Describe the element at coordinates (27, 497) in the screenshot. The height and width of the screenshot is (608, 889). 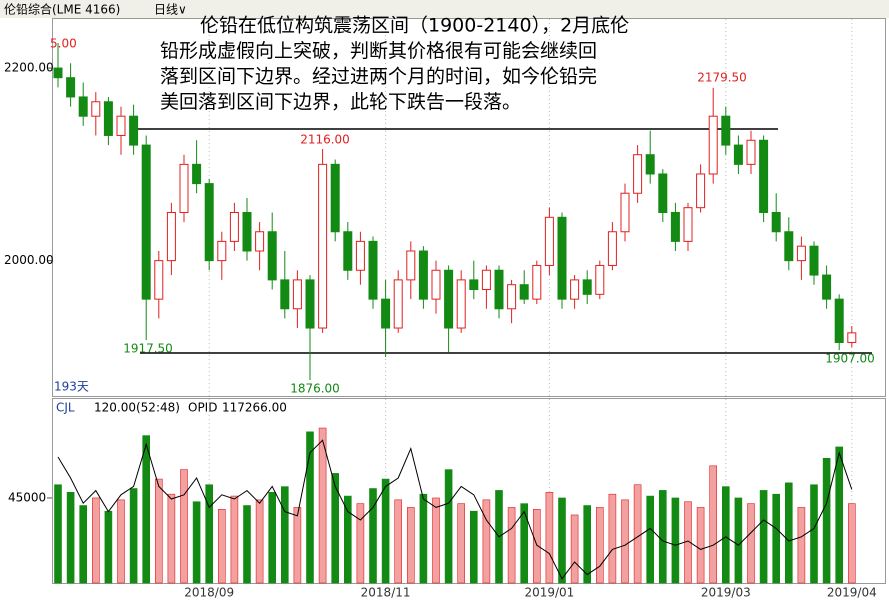
I see `y-tick-label: 45000` at that location.